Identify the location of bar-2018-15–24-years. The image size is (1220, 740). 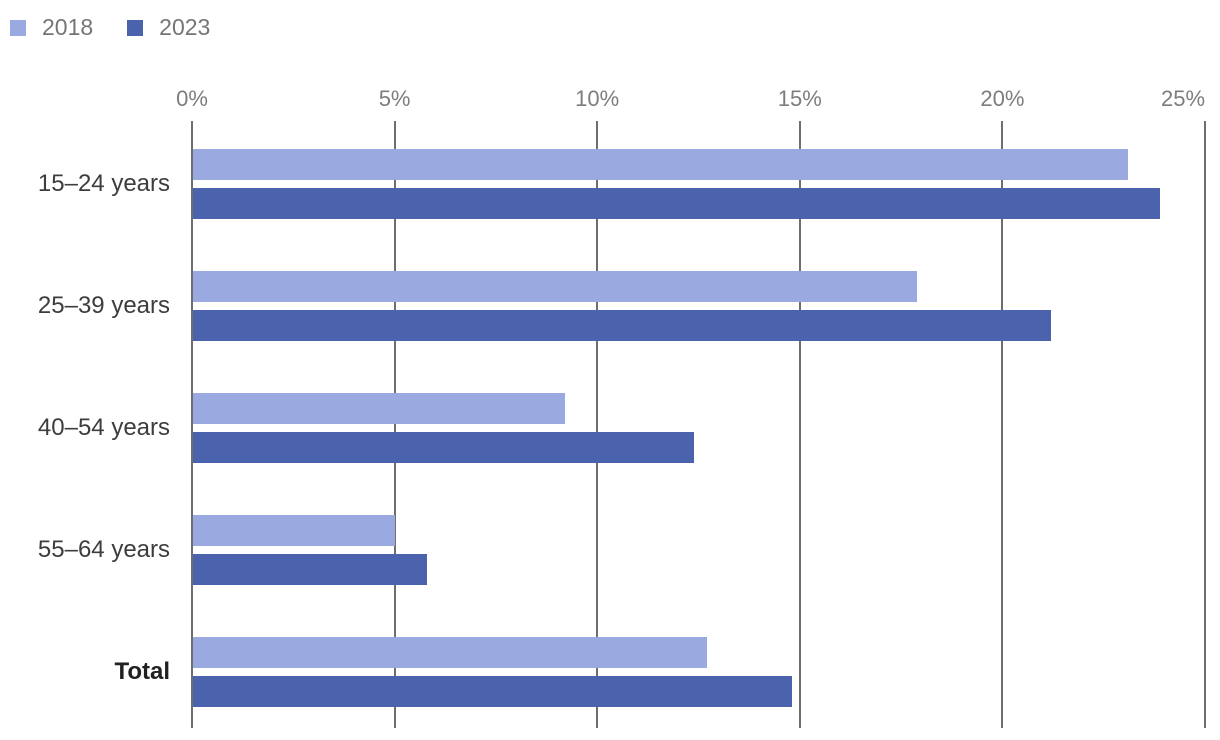
(660, 164).